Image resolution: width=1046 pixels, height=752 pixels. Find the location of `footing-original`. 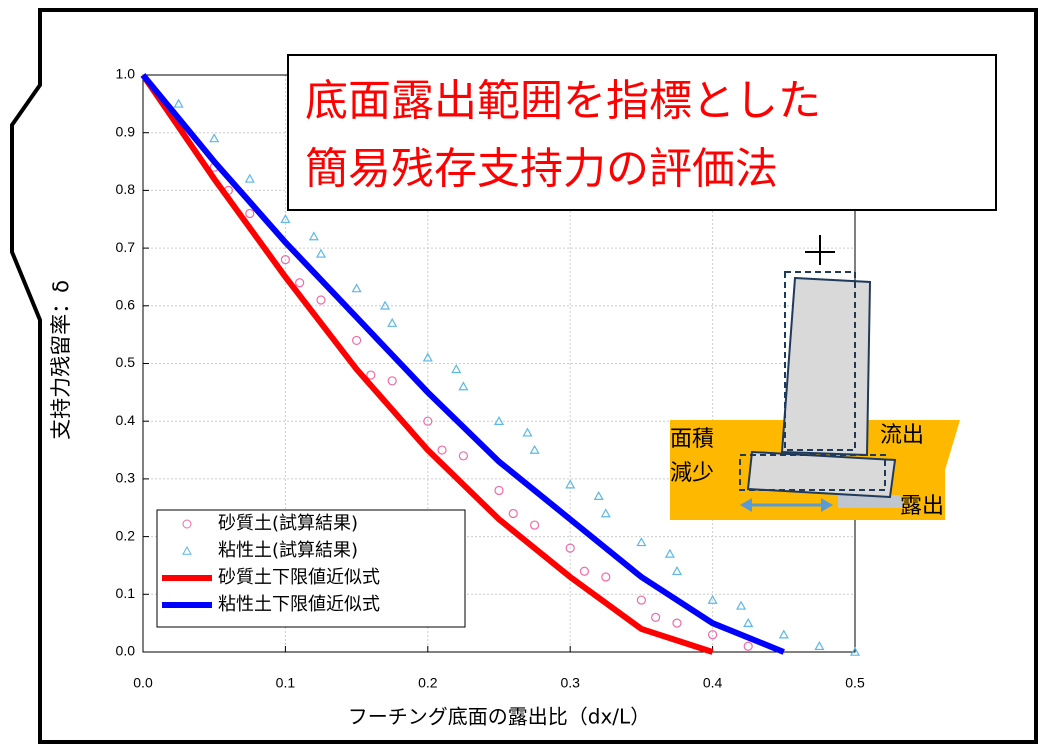

footing-original is located at coordinates (812, 472).